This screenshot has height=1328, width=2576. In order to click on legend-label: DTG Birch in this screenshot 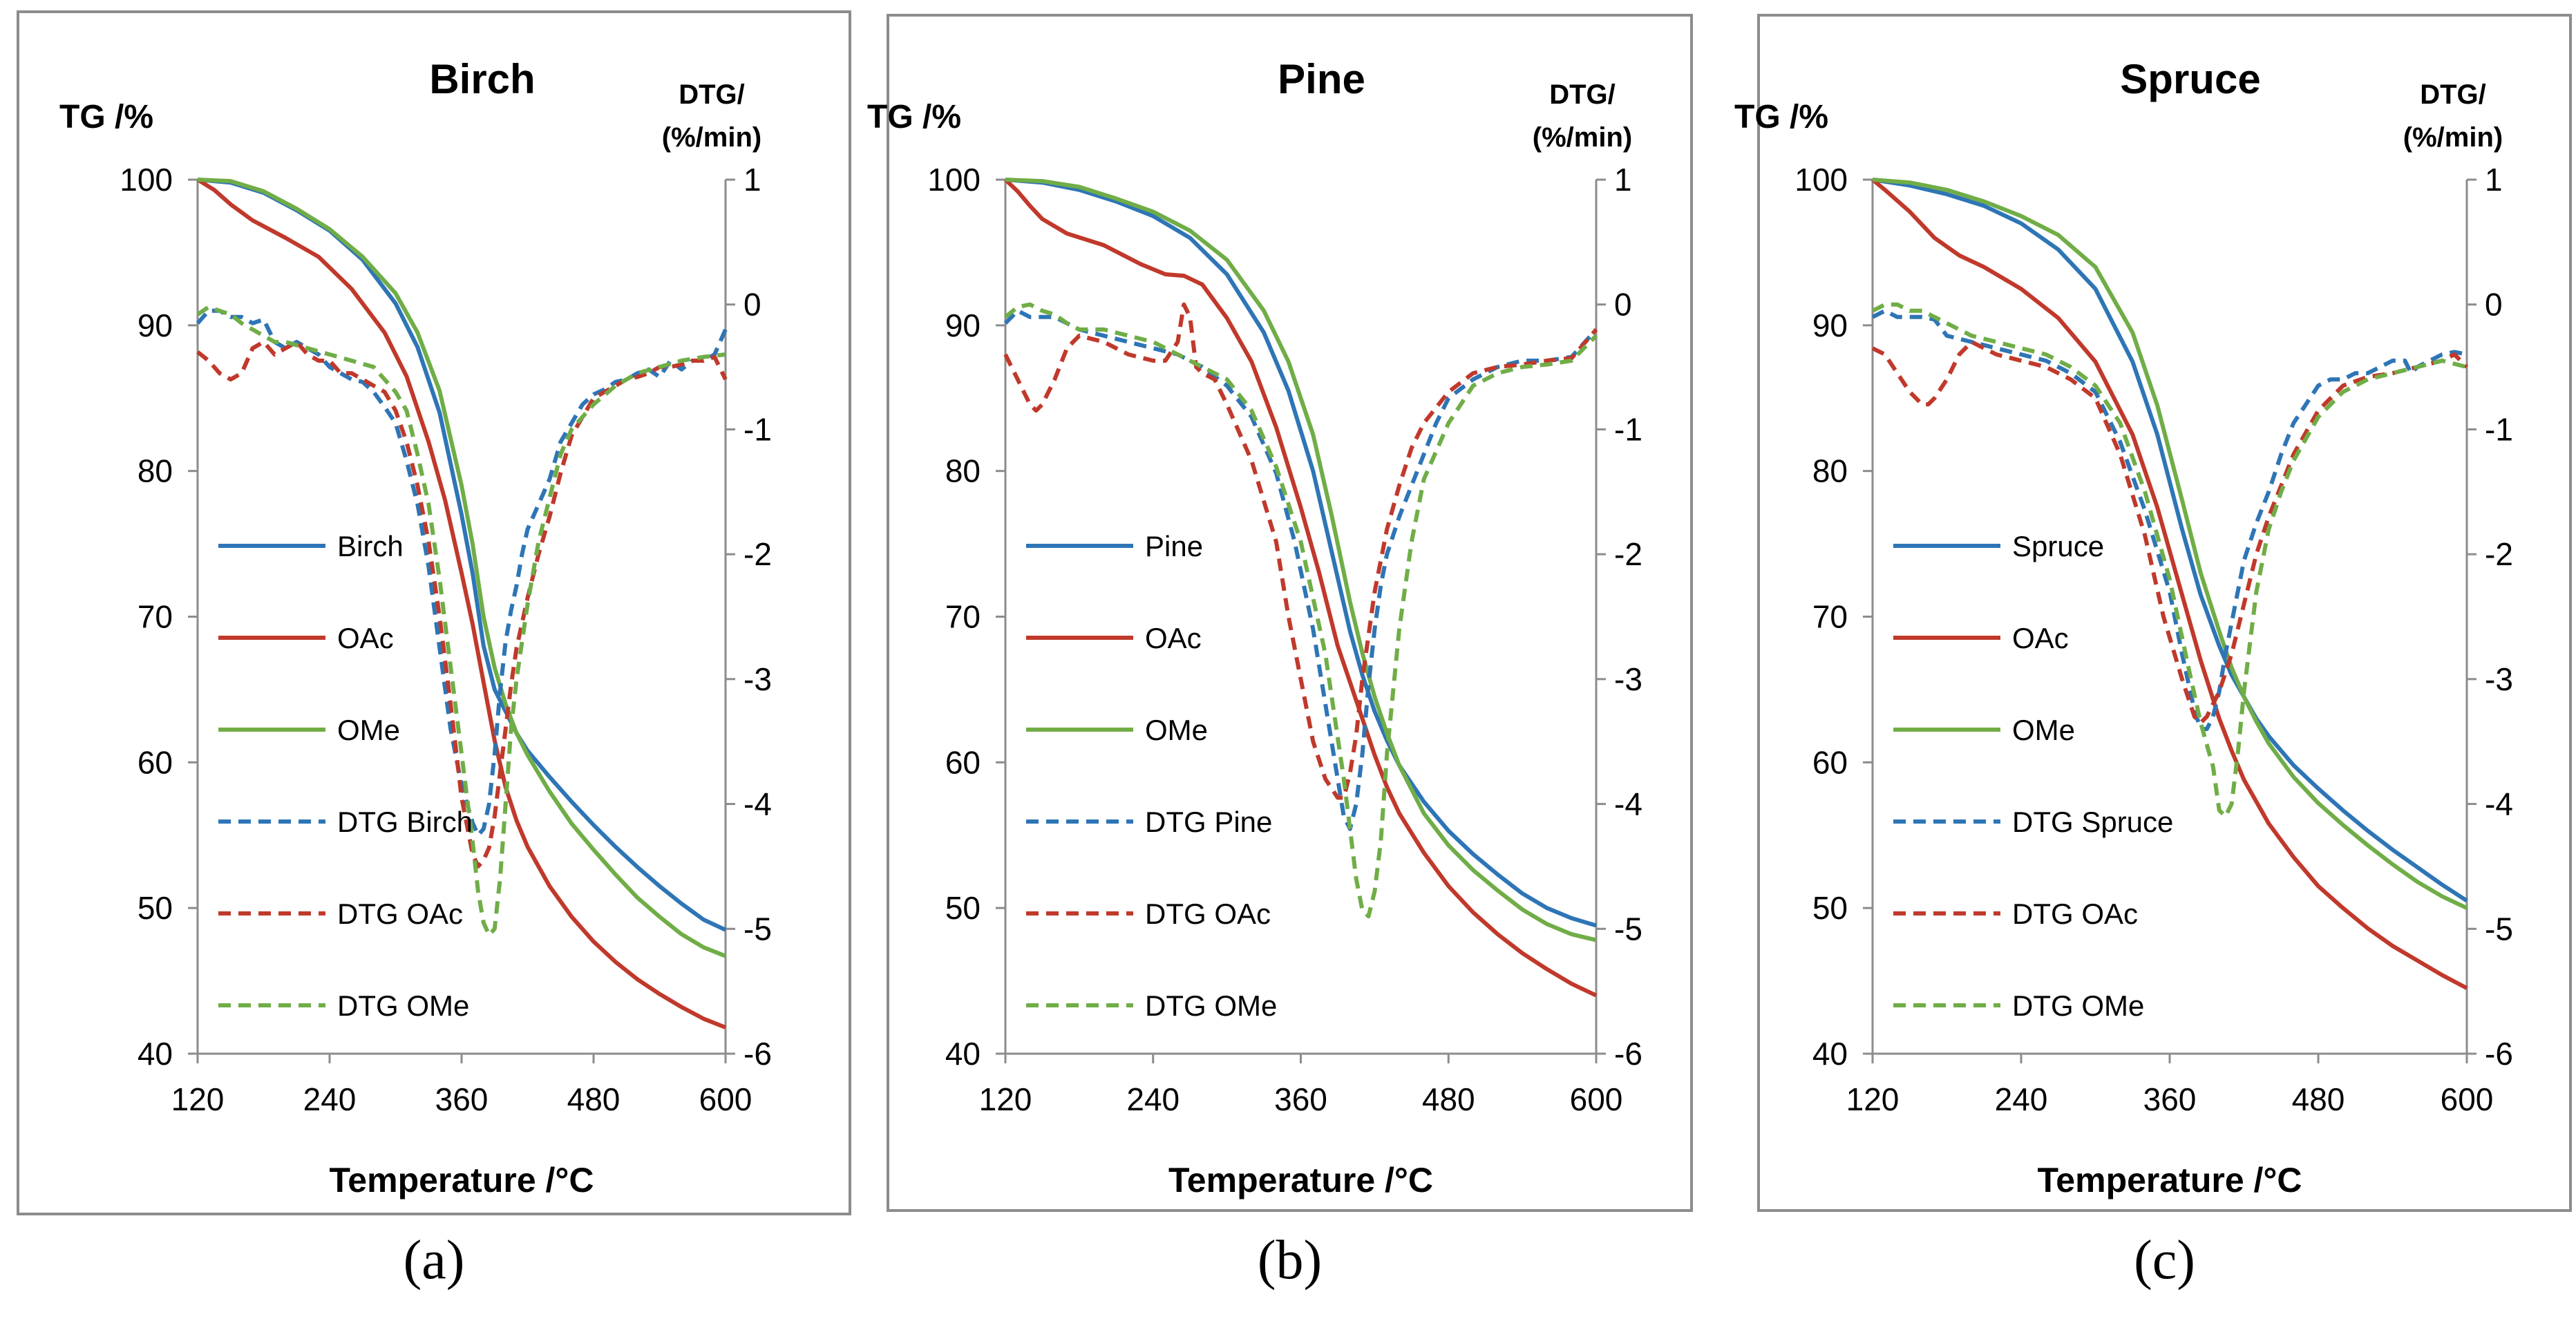, I will do `click(405, 822)`.